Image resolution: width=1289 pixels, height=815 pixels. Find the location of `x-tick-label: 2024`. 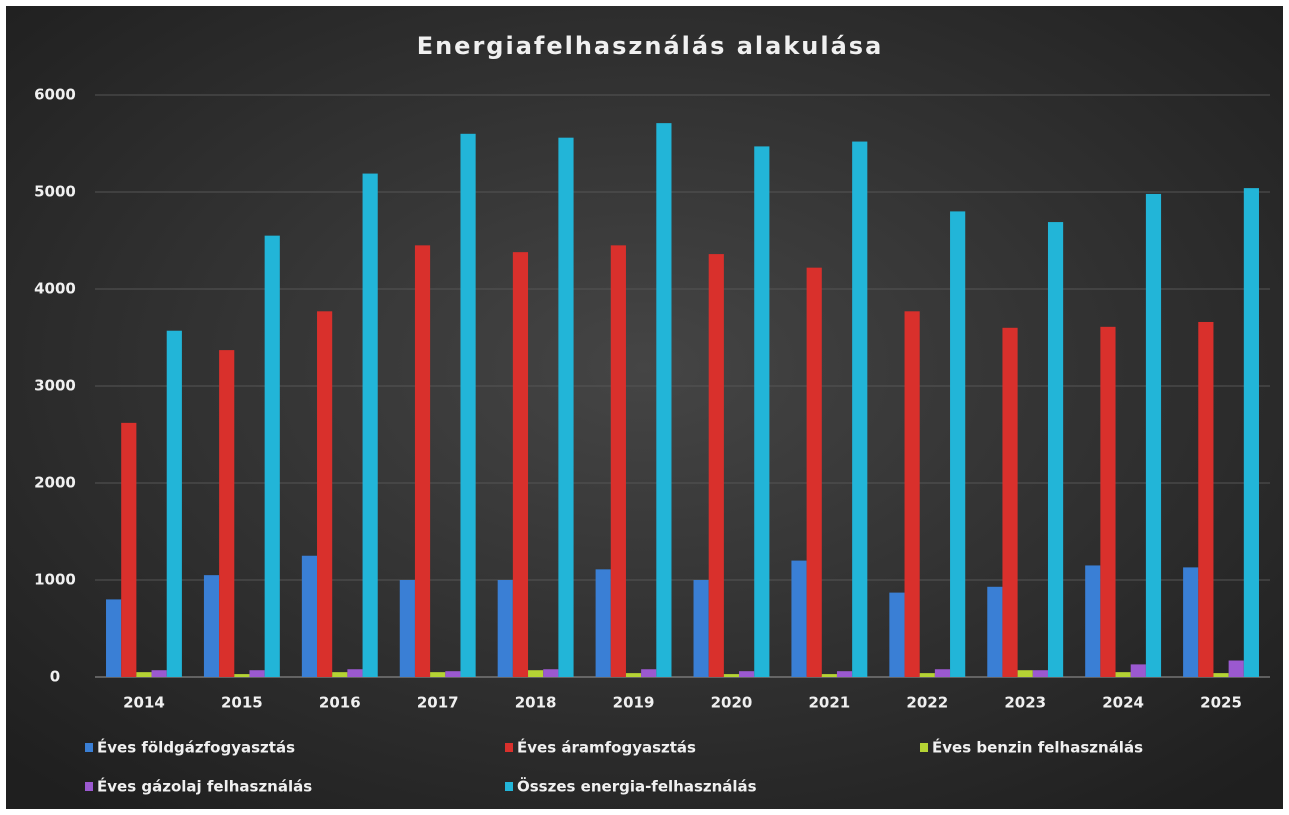

x-tick-label: 2024 is located at coordinates (1123, 703).